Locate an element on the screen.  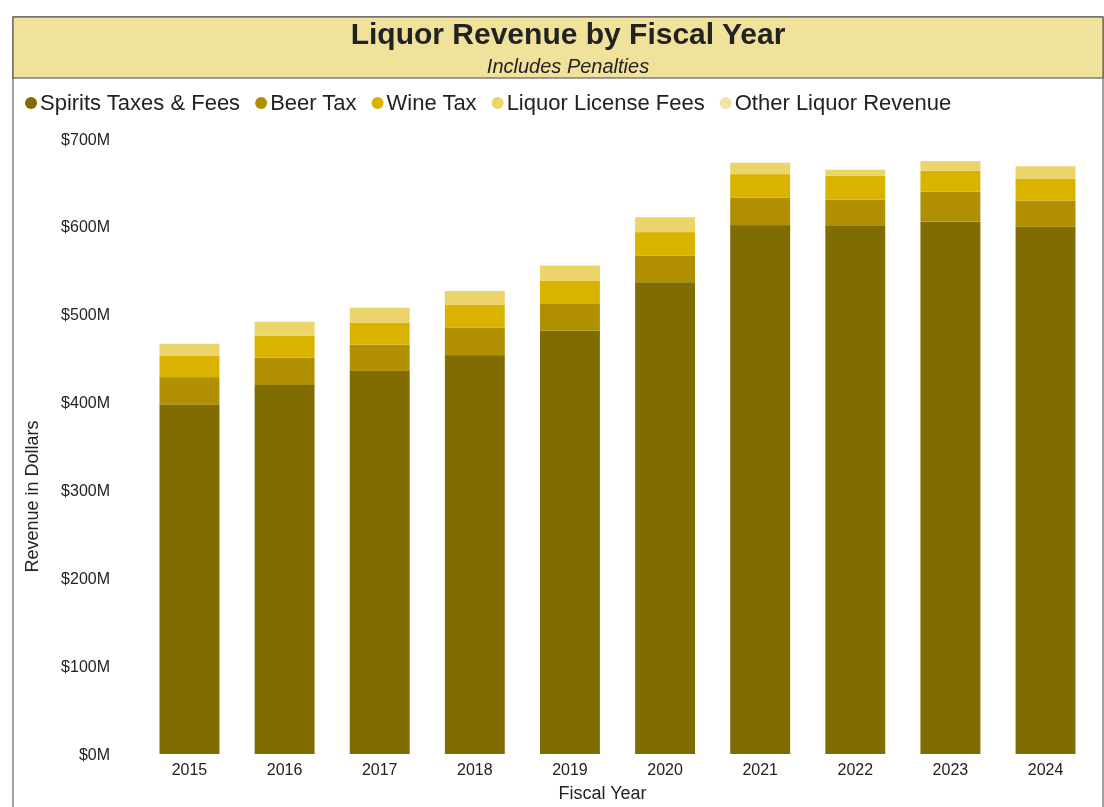
legend-label: Wine Tax is located at coordinates (431, 102).